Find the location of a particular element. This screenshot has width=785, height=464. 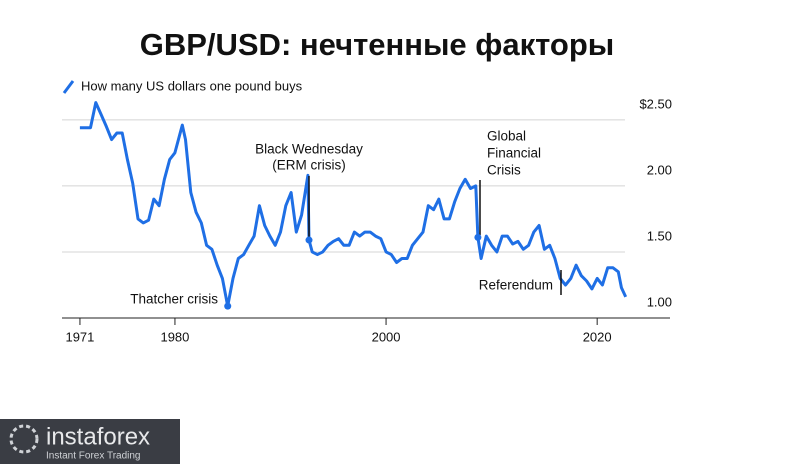

annotation-text: Financial is located at coordinates (514, 153).